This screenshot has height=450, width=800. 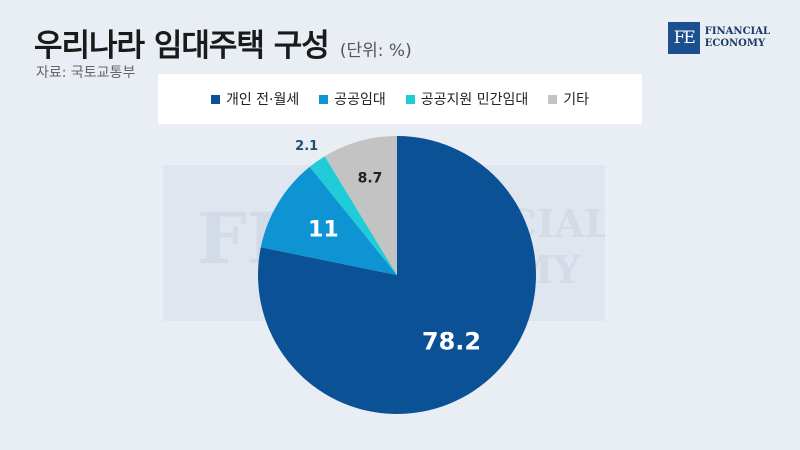 I want to click on chart-title: 우리나라 임대주택 구성, so click(x=182, y=46).